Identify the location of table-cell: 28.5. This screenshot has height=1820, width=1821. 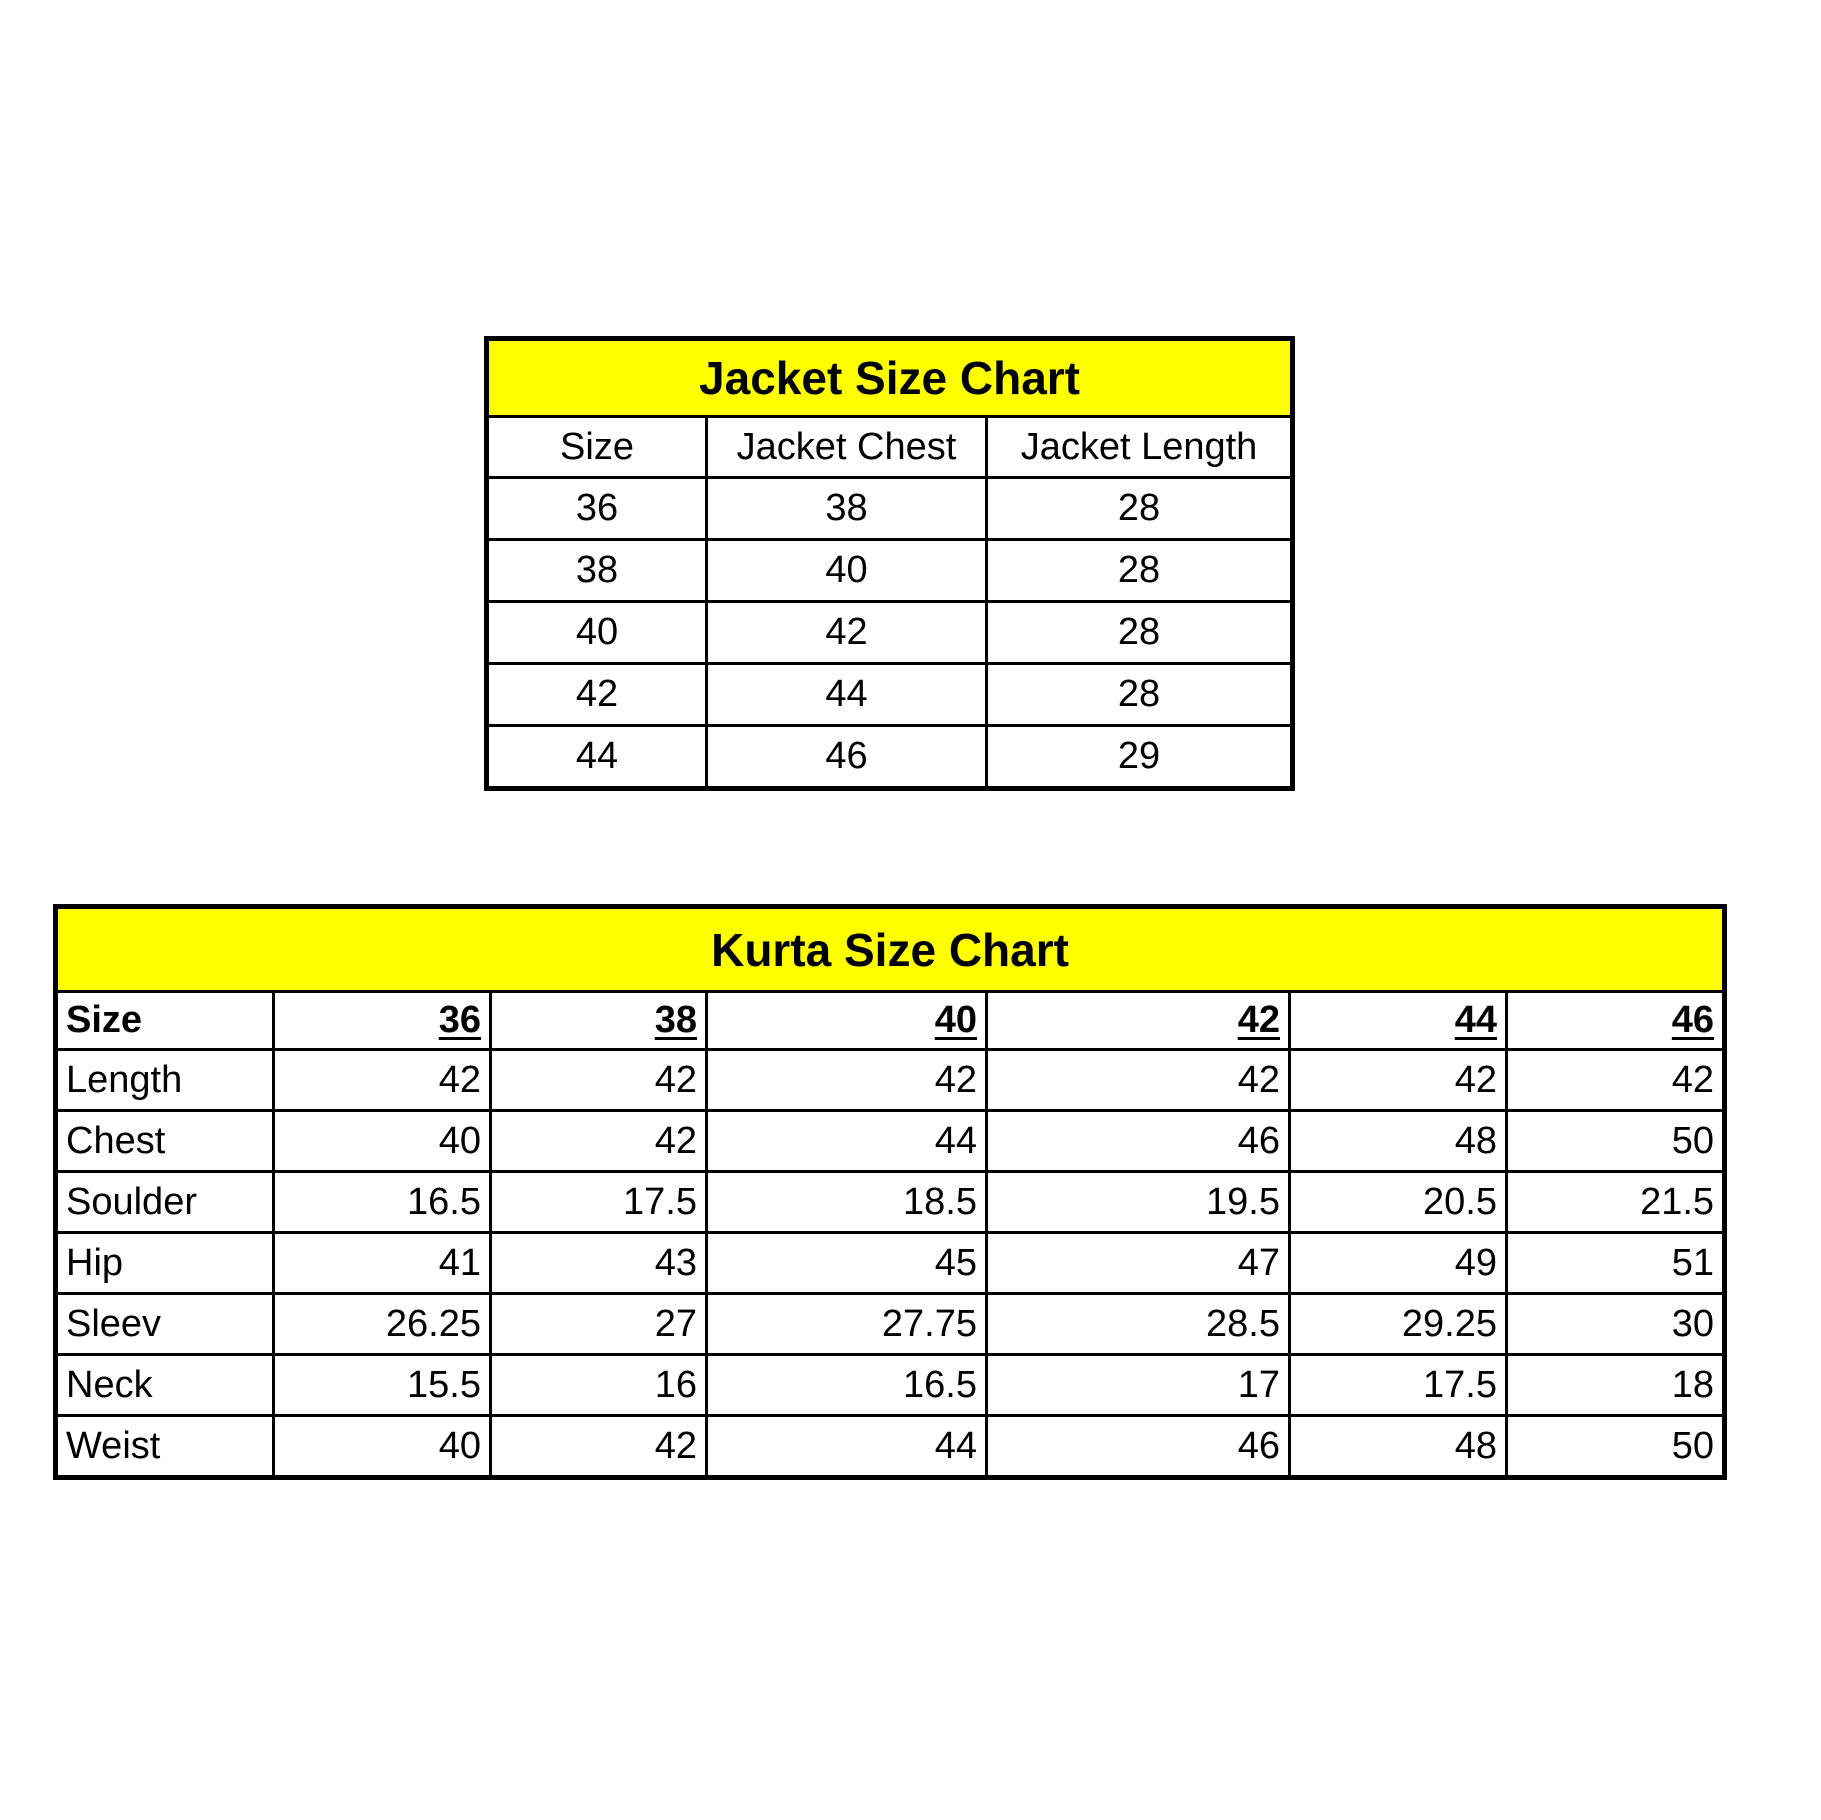
(1138, 1324).